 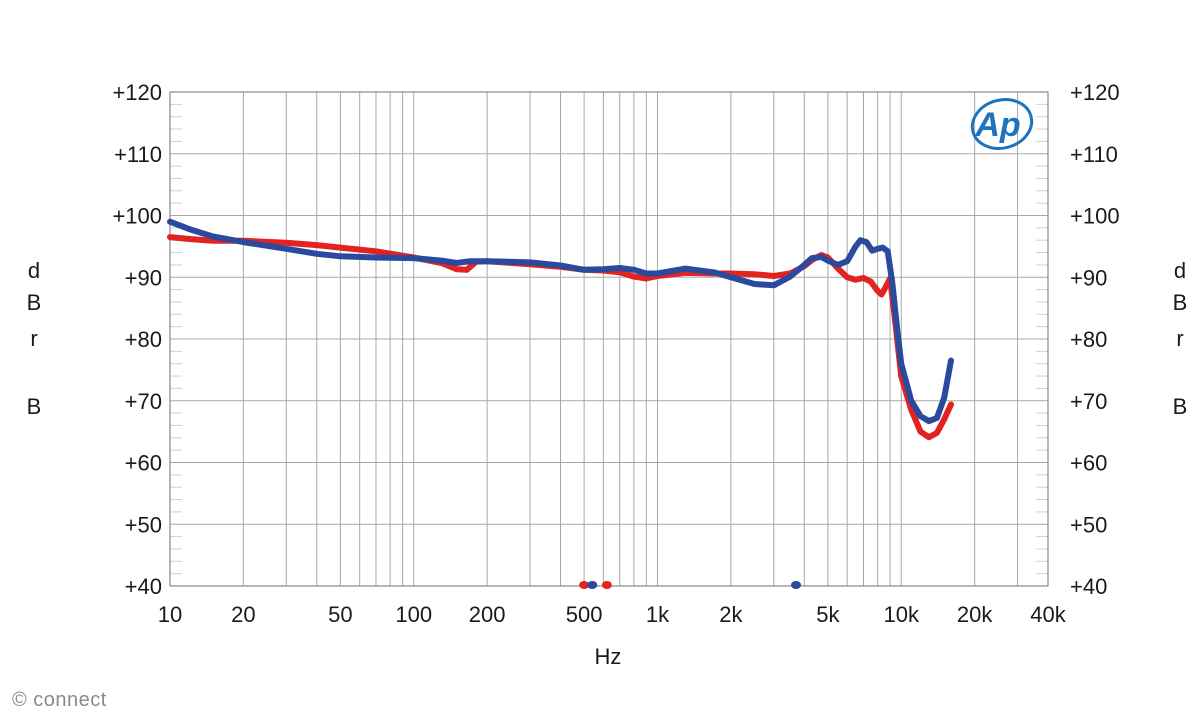 What do you see at coordinates (59, 700) in the screenshot?
I see `copyright-watermark: © connect` at bounding box center [59, 700].